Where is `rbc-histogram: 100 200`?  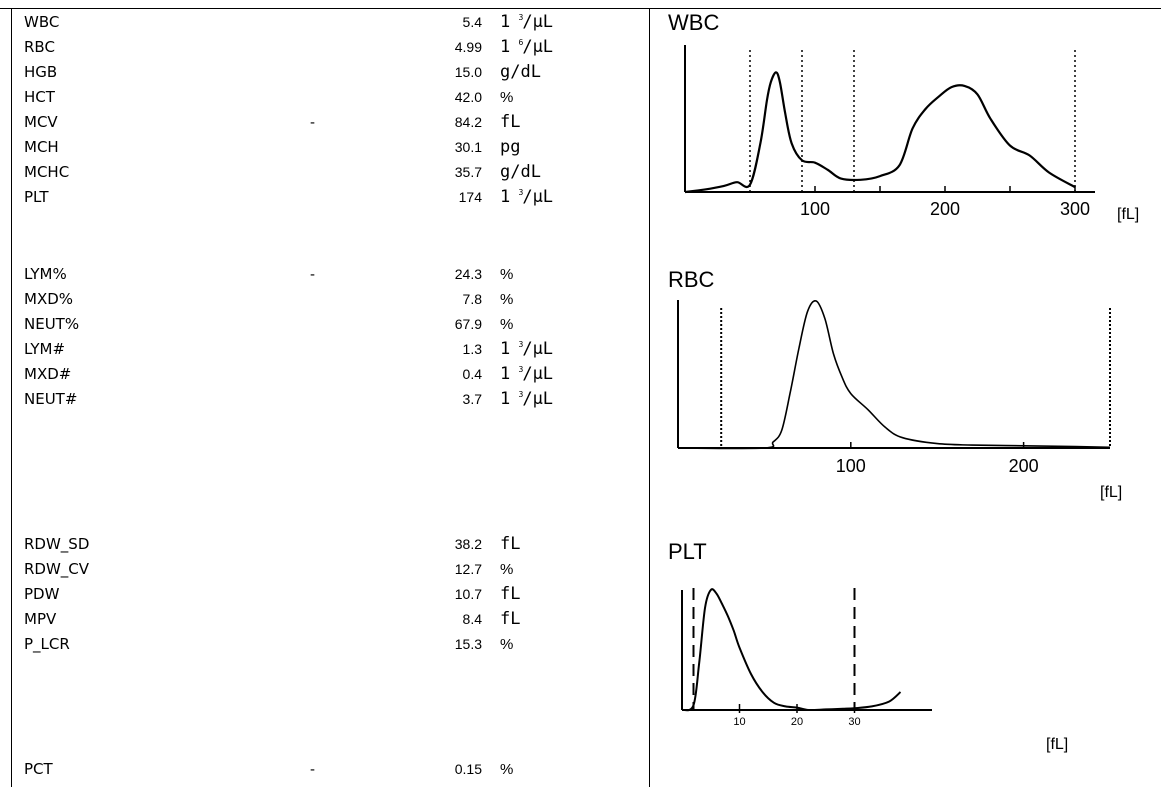 rbc-histogram: 100 200 is located at coordinates (894, 387).